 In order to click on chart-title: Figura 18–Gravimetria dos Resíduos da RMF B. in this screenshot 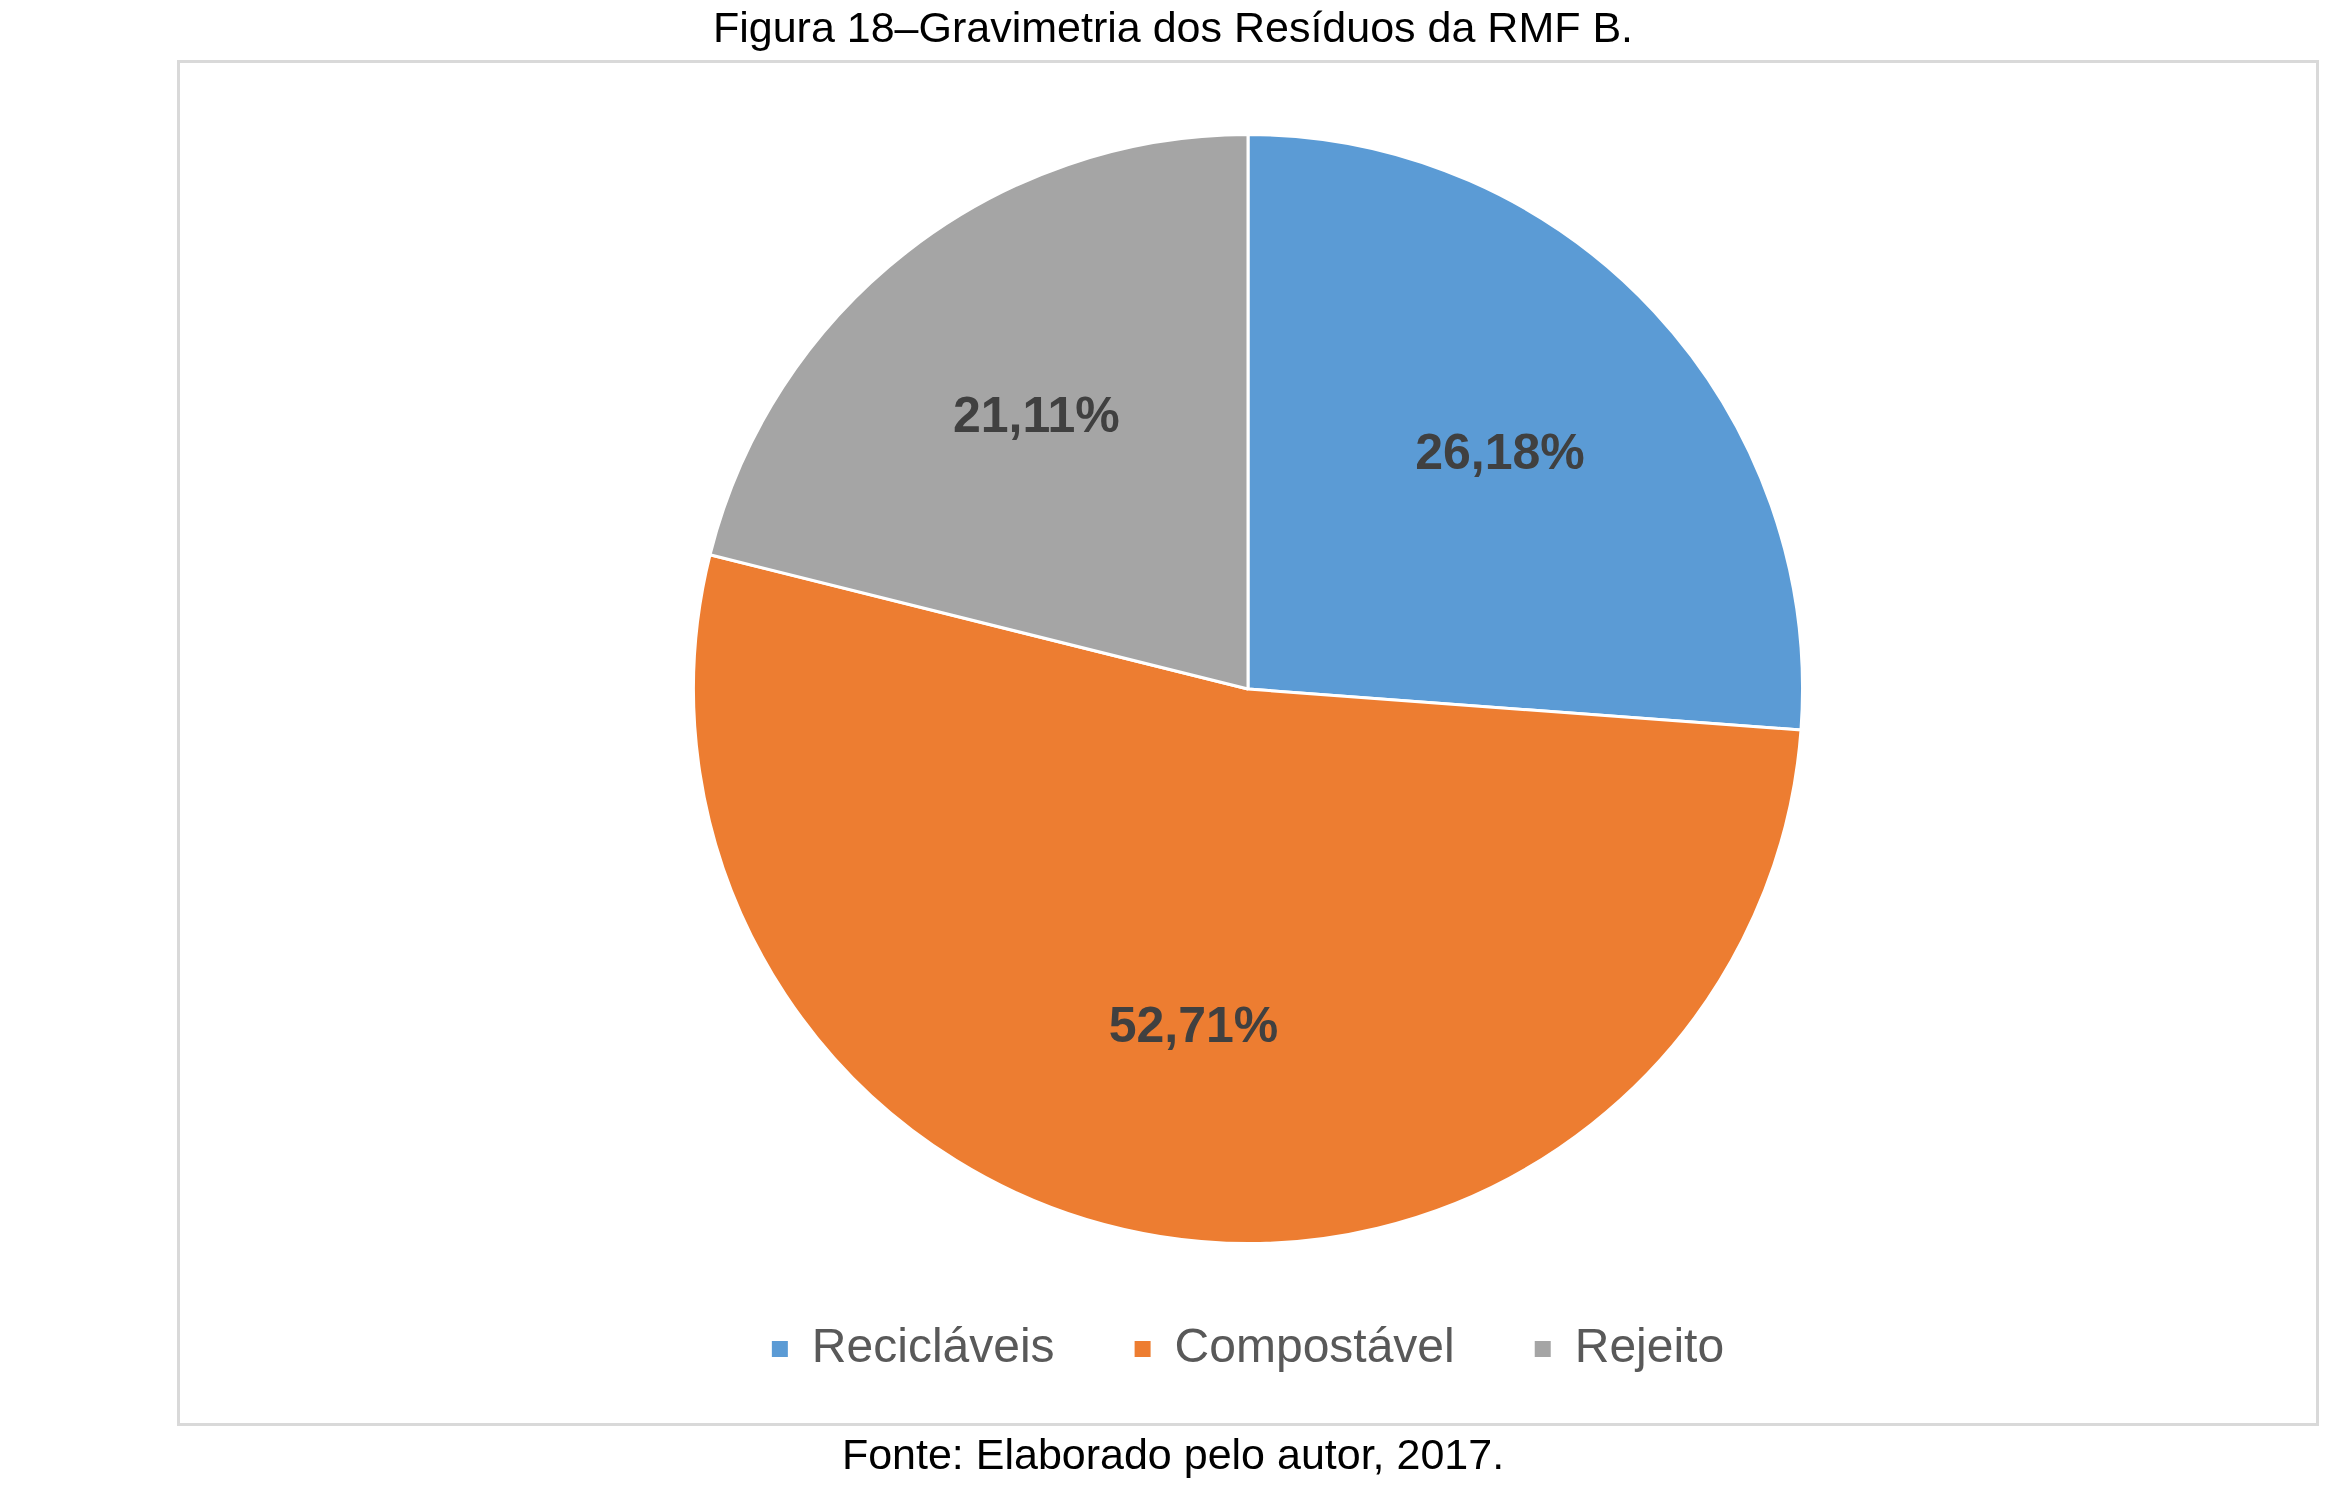, I will do `click(1173, 27)`.